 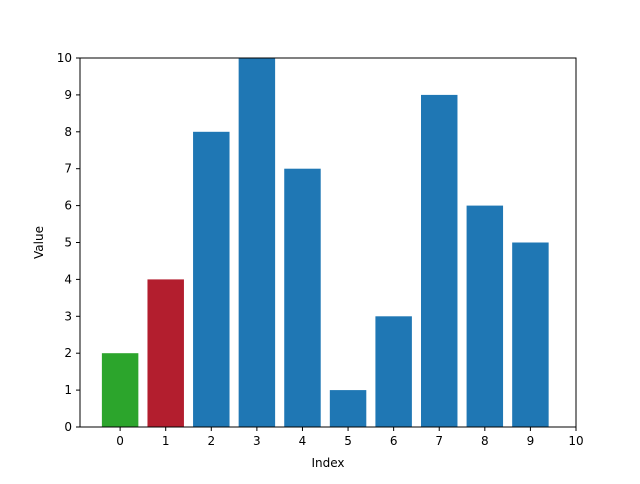 I want to click on x-axis-label: Index, so click(x=327, y=463).